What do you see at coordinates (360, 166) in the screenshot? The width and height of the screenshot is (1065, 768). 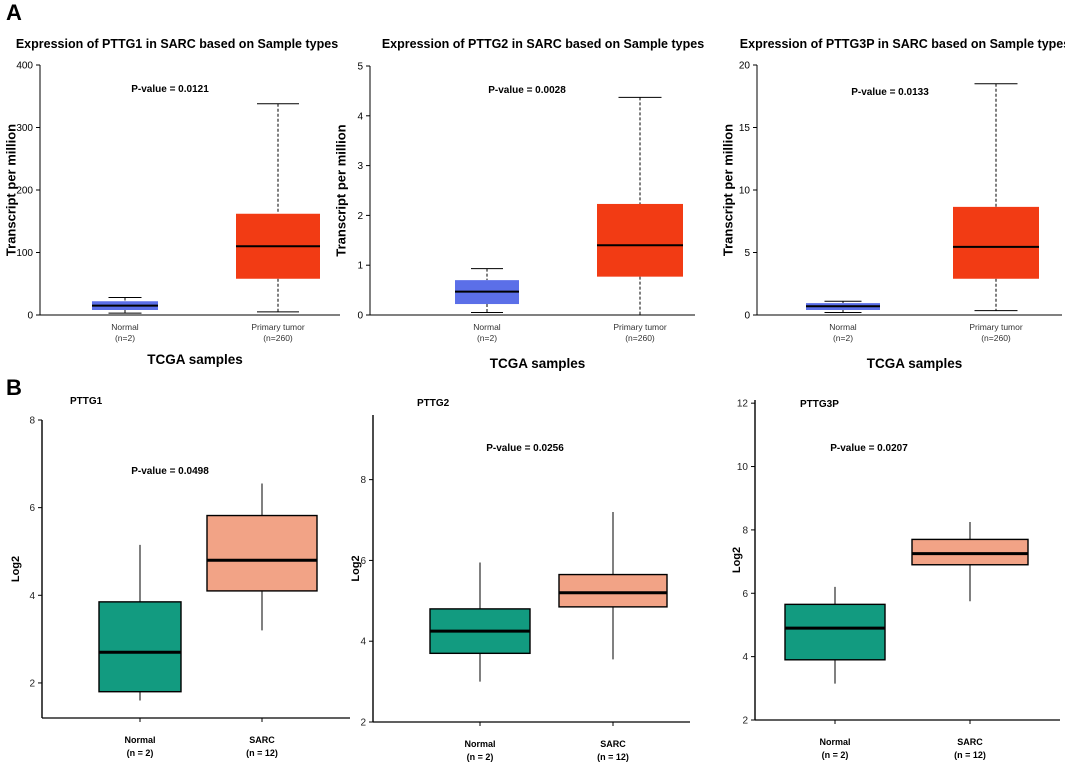 I see `y-tick-label: 3` at bounding box center [360, 166].